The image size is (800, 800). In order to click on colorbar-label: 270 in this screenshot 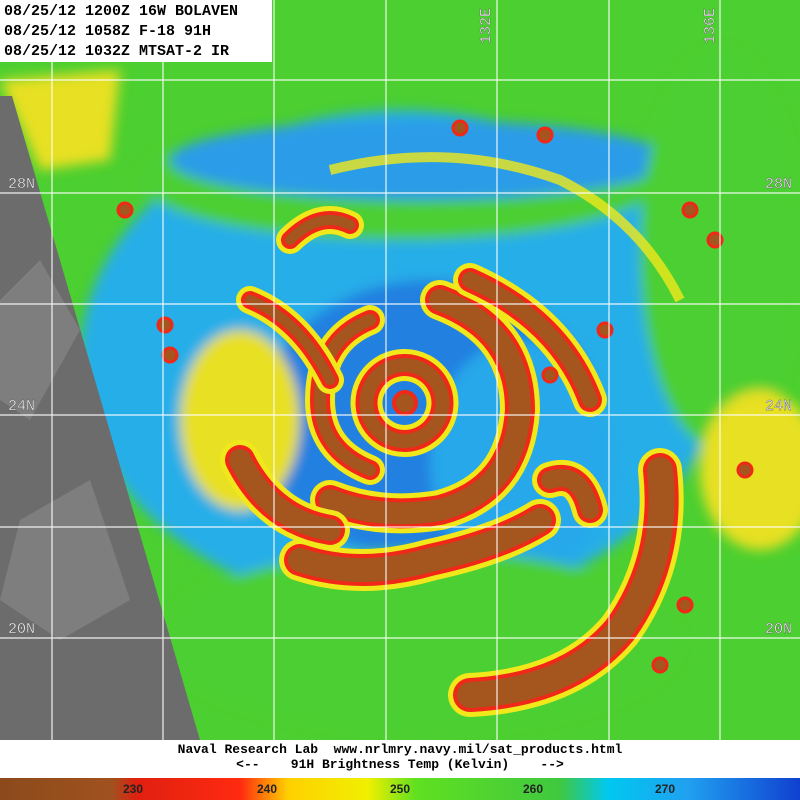, I will do `click(665, 789)`.